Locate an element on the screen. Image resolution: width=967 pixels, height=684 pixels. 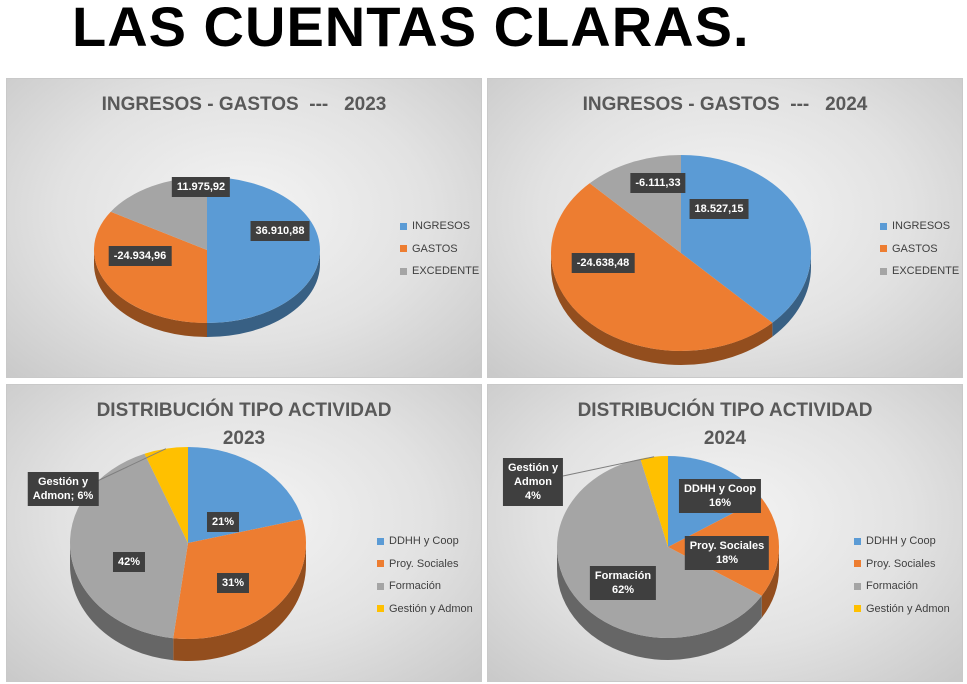
page-title: LAS CUENTAS CLARAS. is located at coordinates (411, 29).